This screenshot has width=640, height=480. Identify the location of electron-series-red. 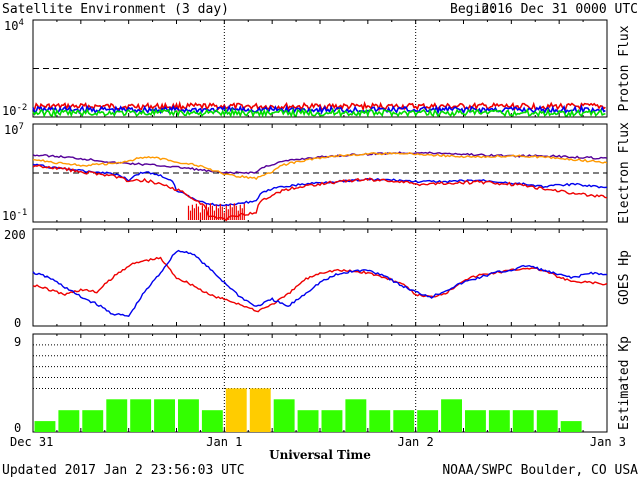
(320, 193).